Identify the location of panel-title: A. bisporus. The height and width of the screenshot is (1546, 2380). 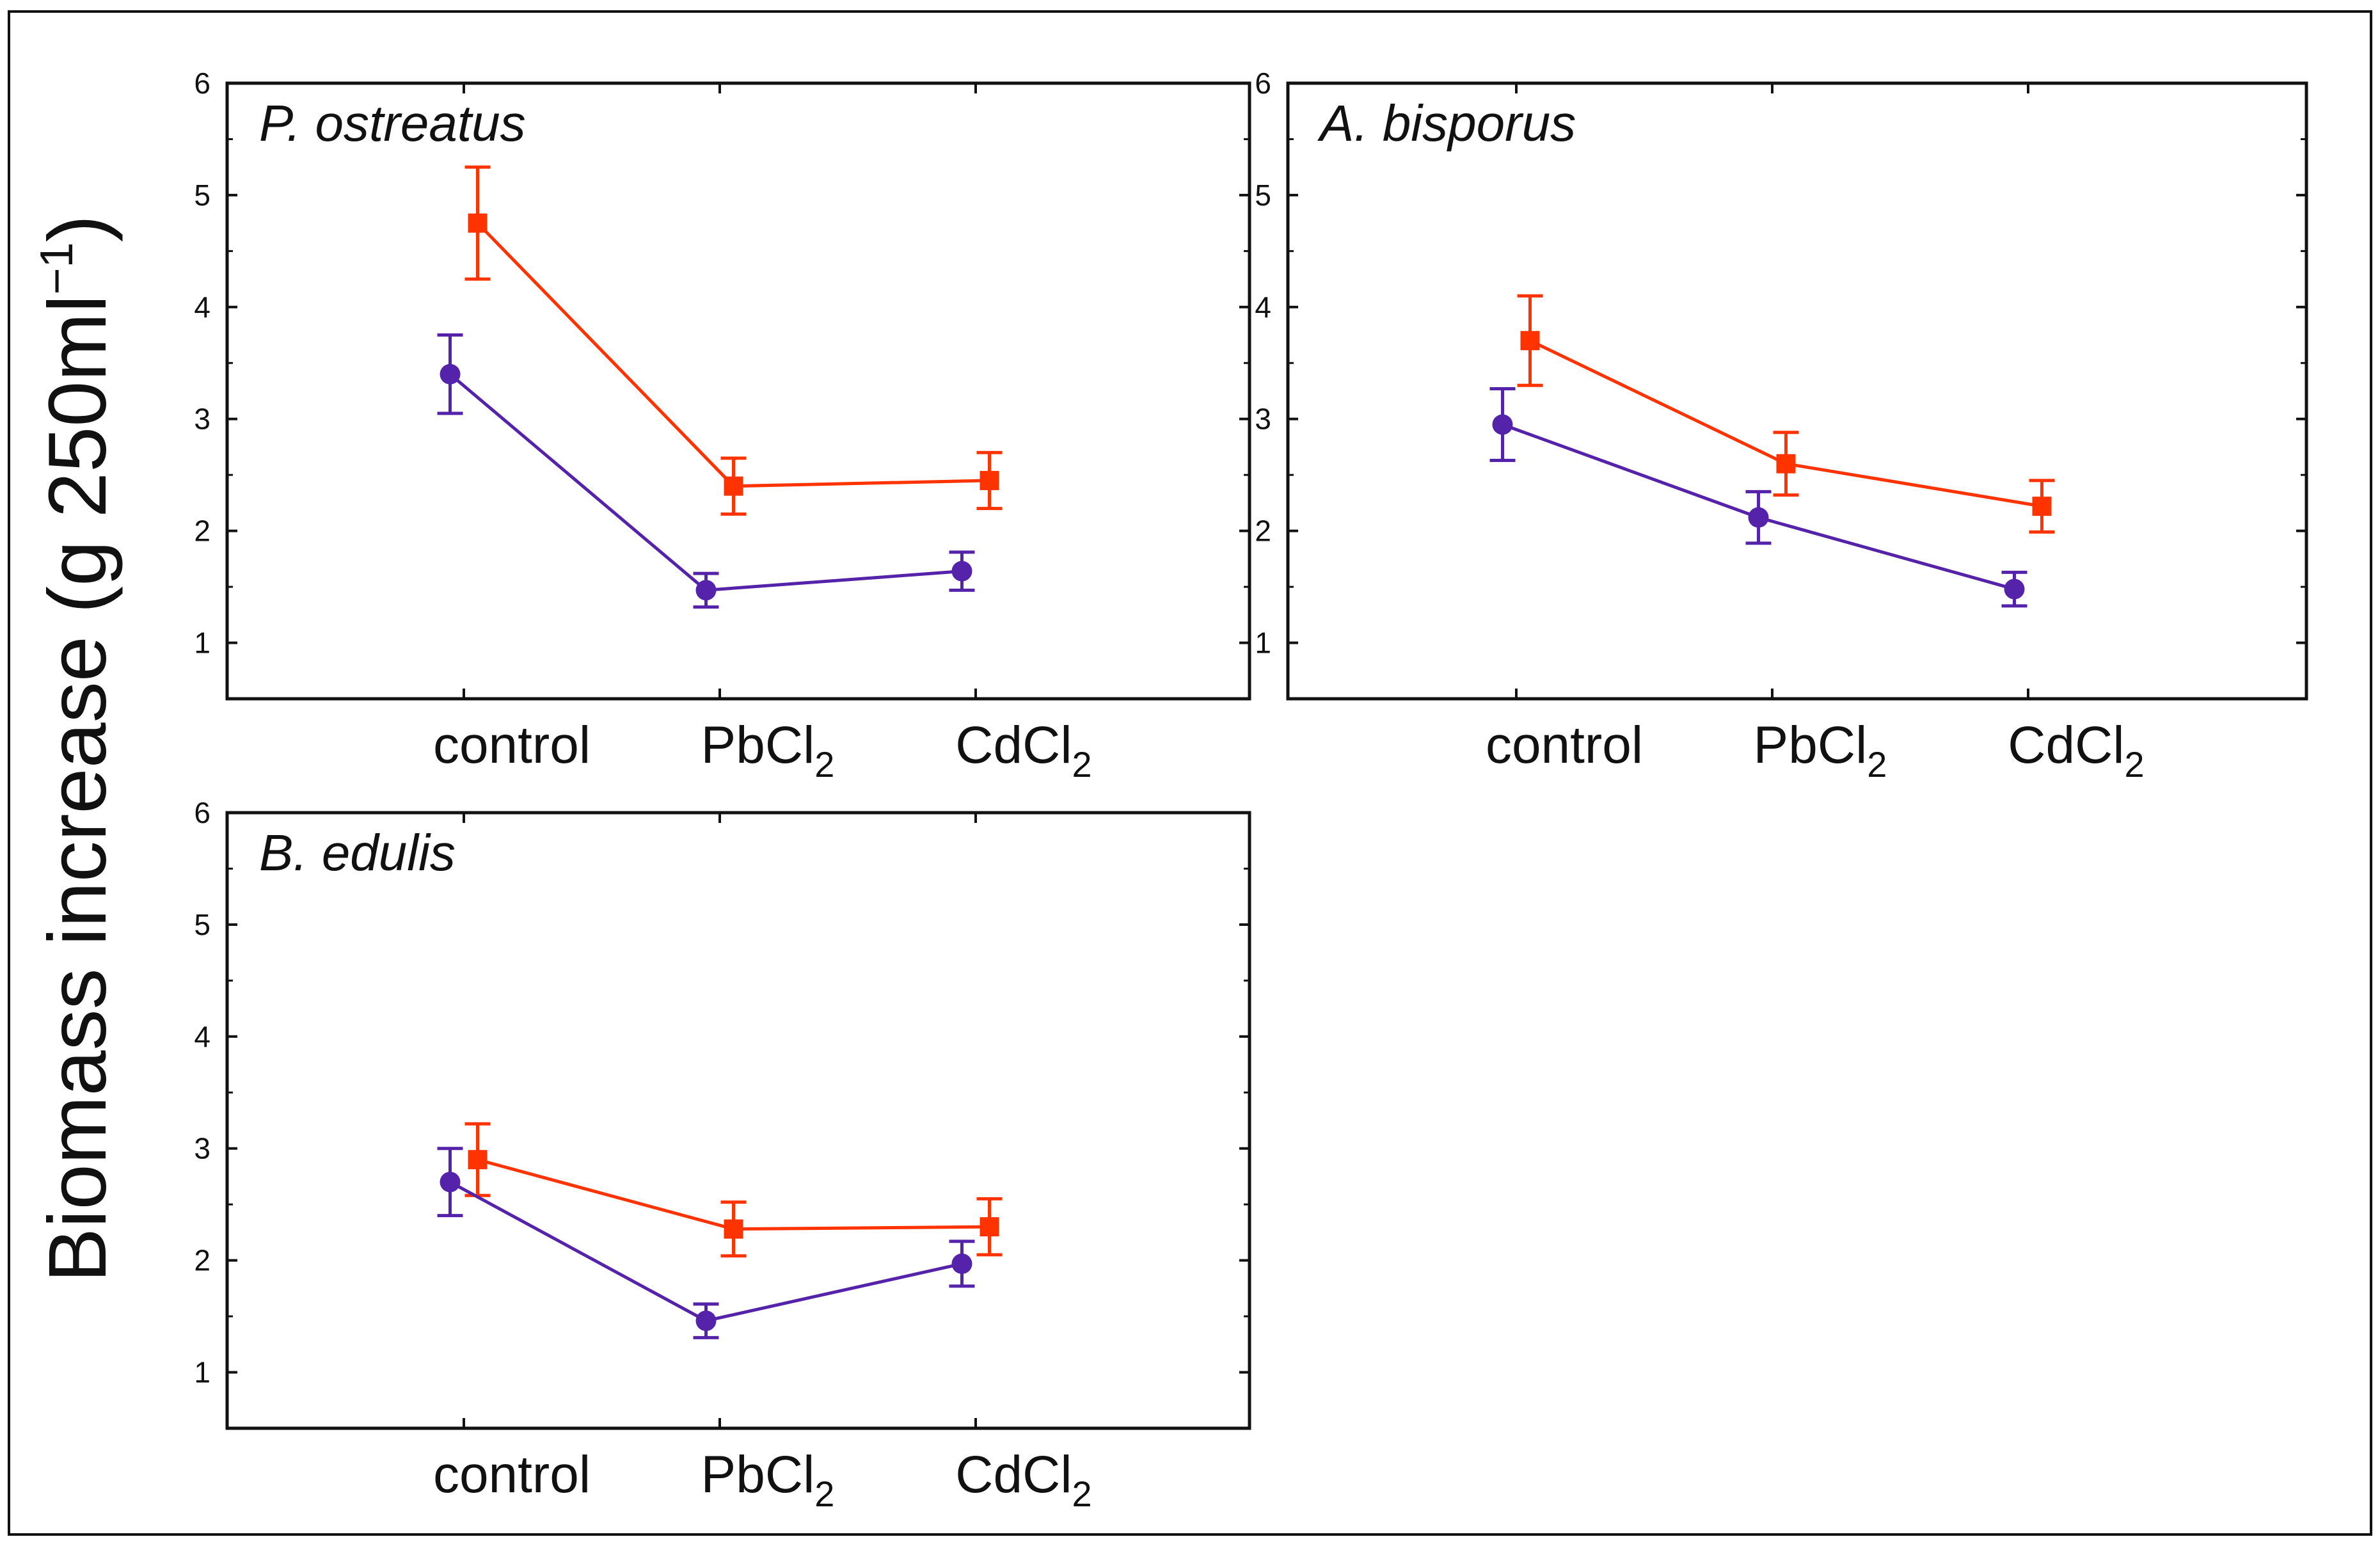
(1446, 123).